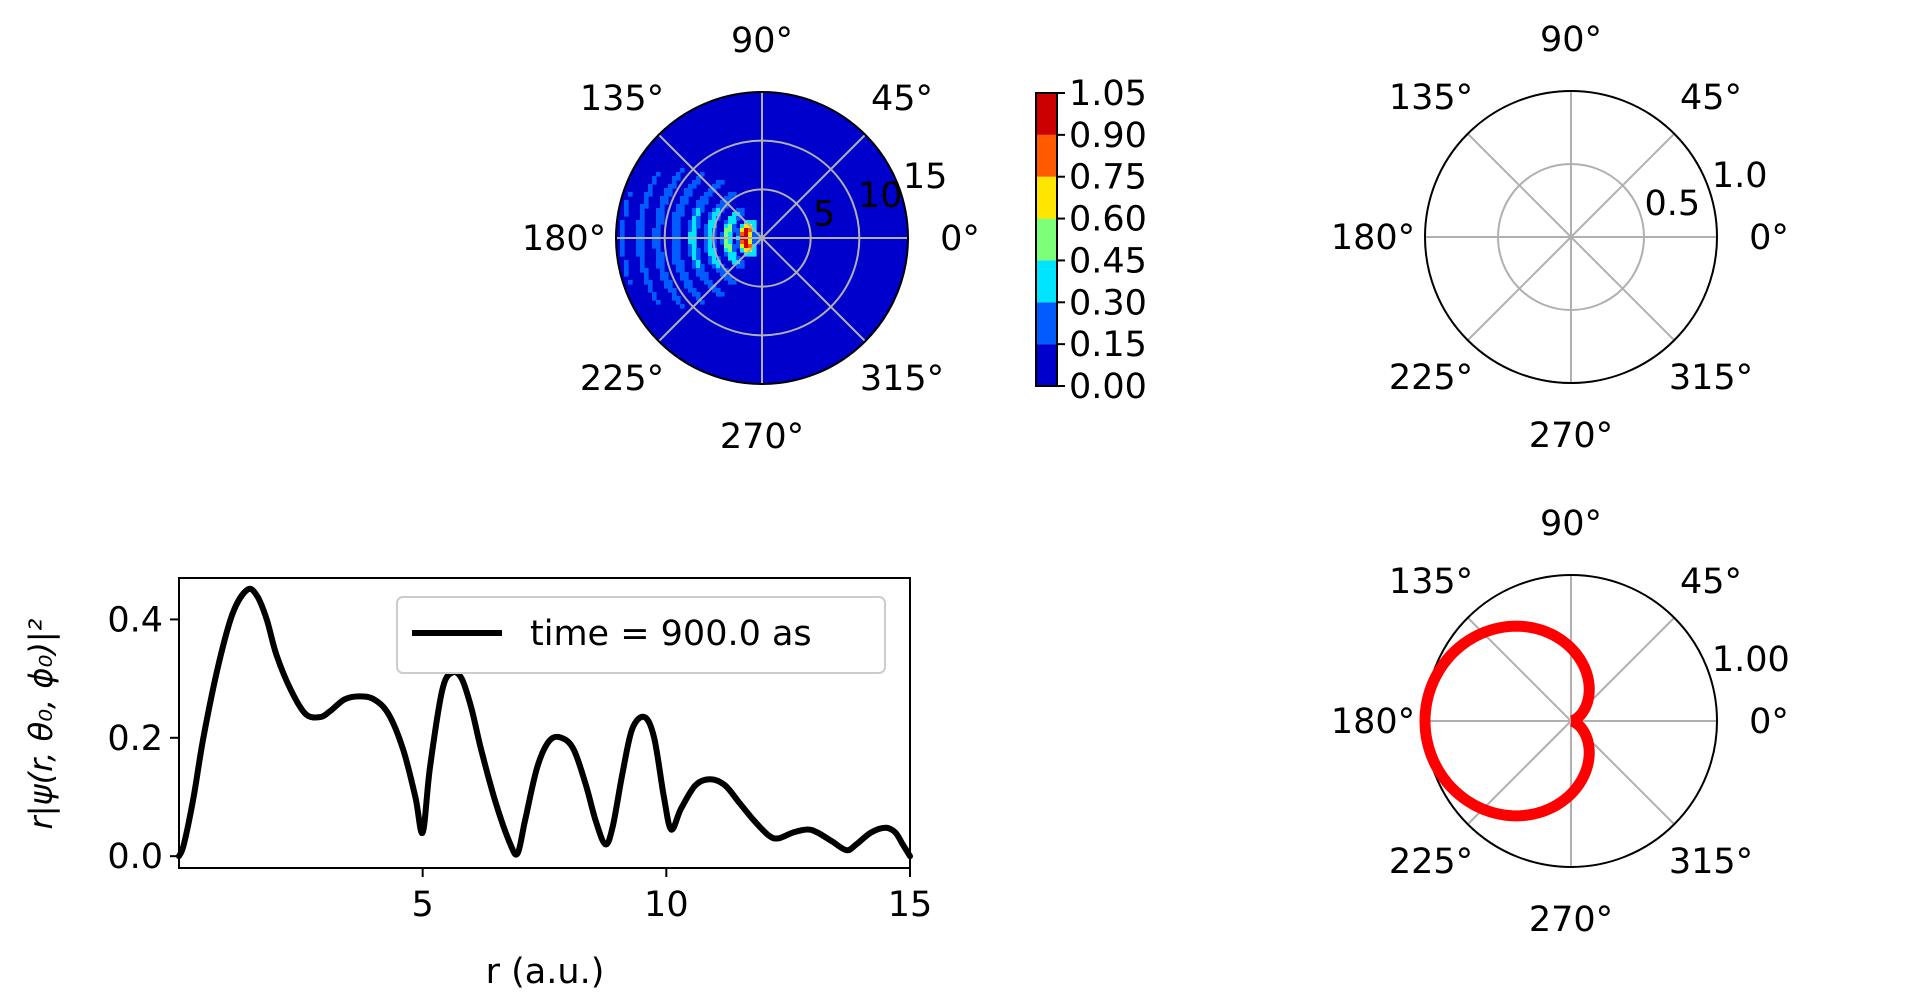  I want to click on polar-angular-plot: 0° 45° 90° 135° 180° 225° 270° 315° 1.00, so click(1560, 722).